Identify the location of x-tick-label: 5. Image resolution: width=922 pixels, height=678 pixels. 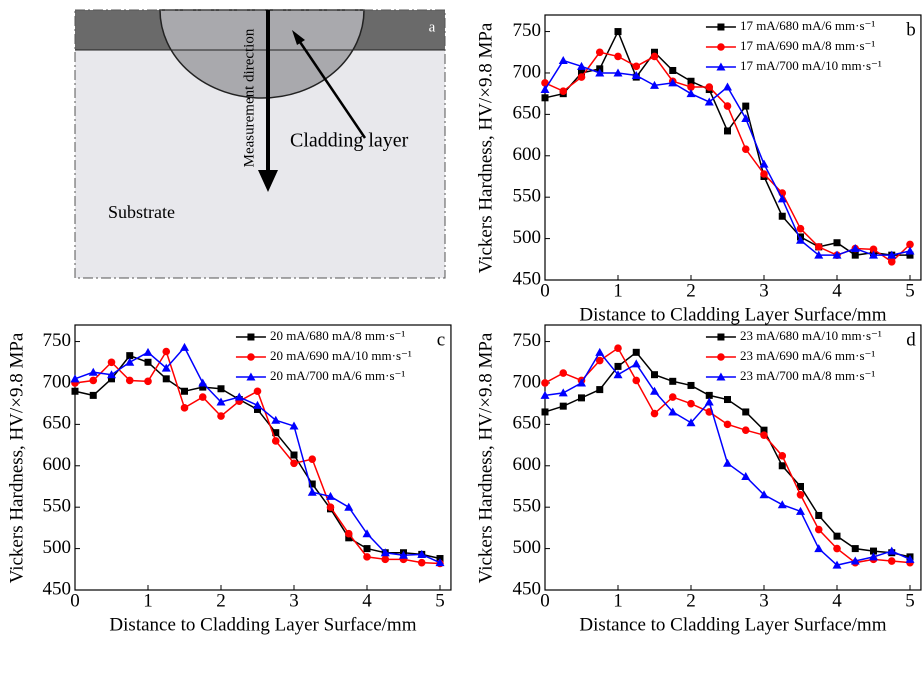
(910, 600).